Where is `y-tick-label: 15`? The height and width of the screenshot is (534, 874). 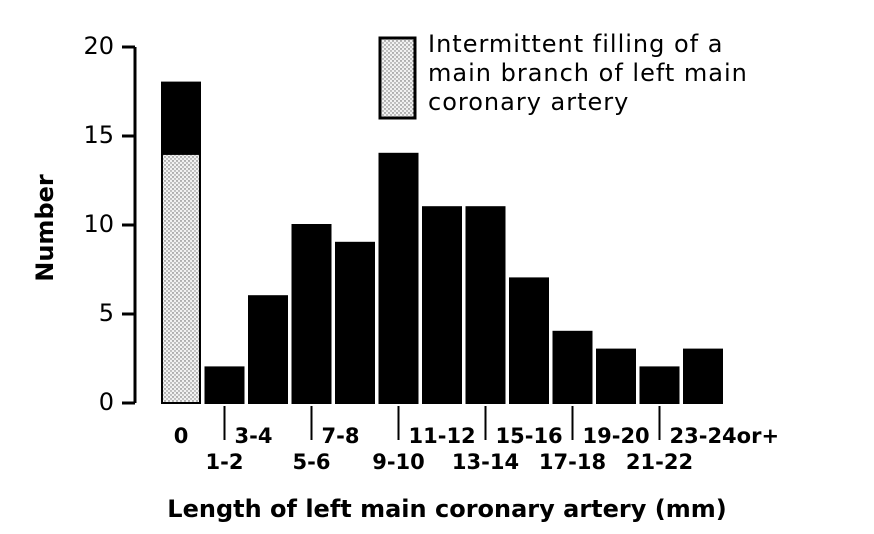
y-tick-label: 15 is located at coordinates (98, 135).